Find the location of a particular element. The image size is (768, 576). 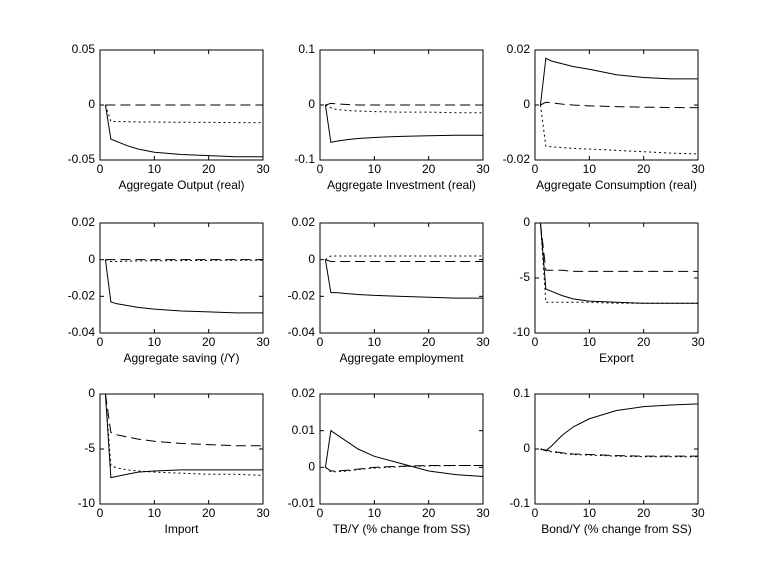

x-axis-label: TB/Y (% change from SS) is located at coordinates (402, 529).